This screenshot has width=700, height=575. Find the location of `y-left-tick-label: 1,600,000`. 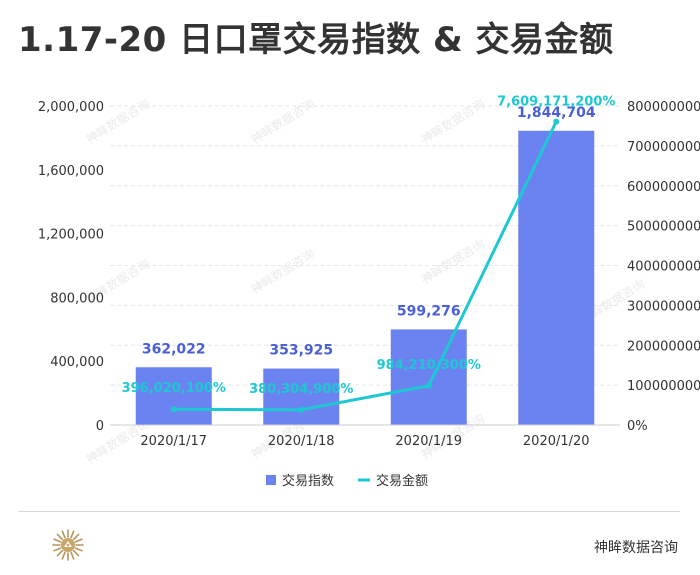

y-left-tick-label: 1,600,000 is located at coordinates (71, 171).